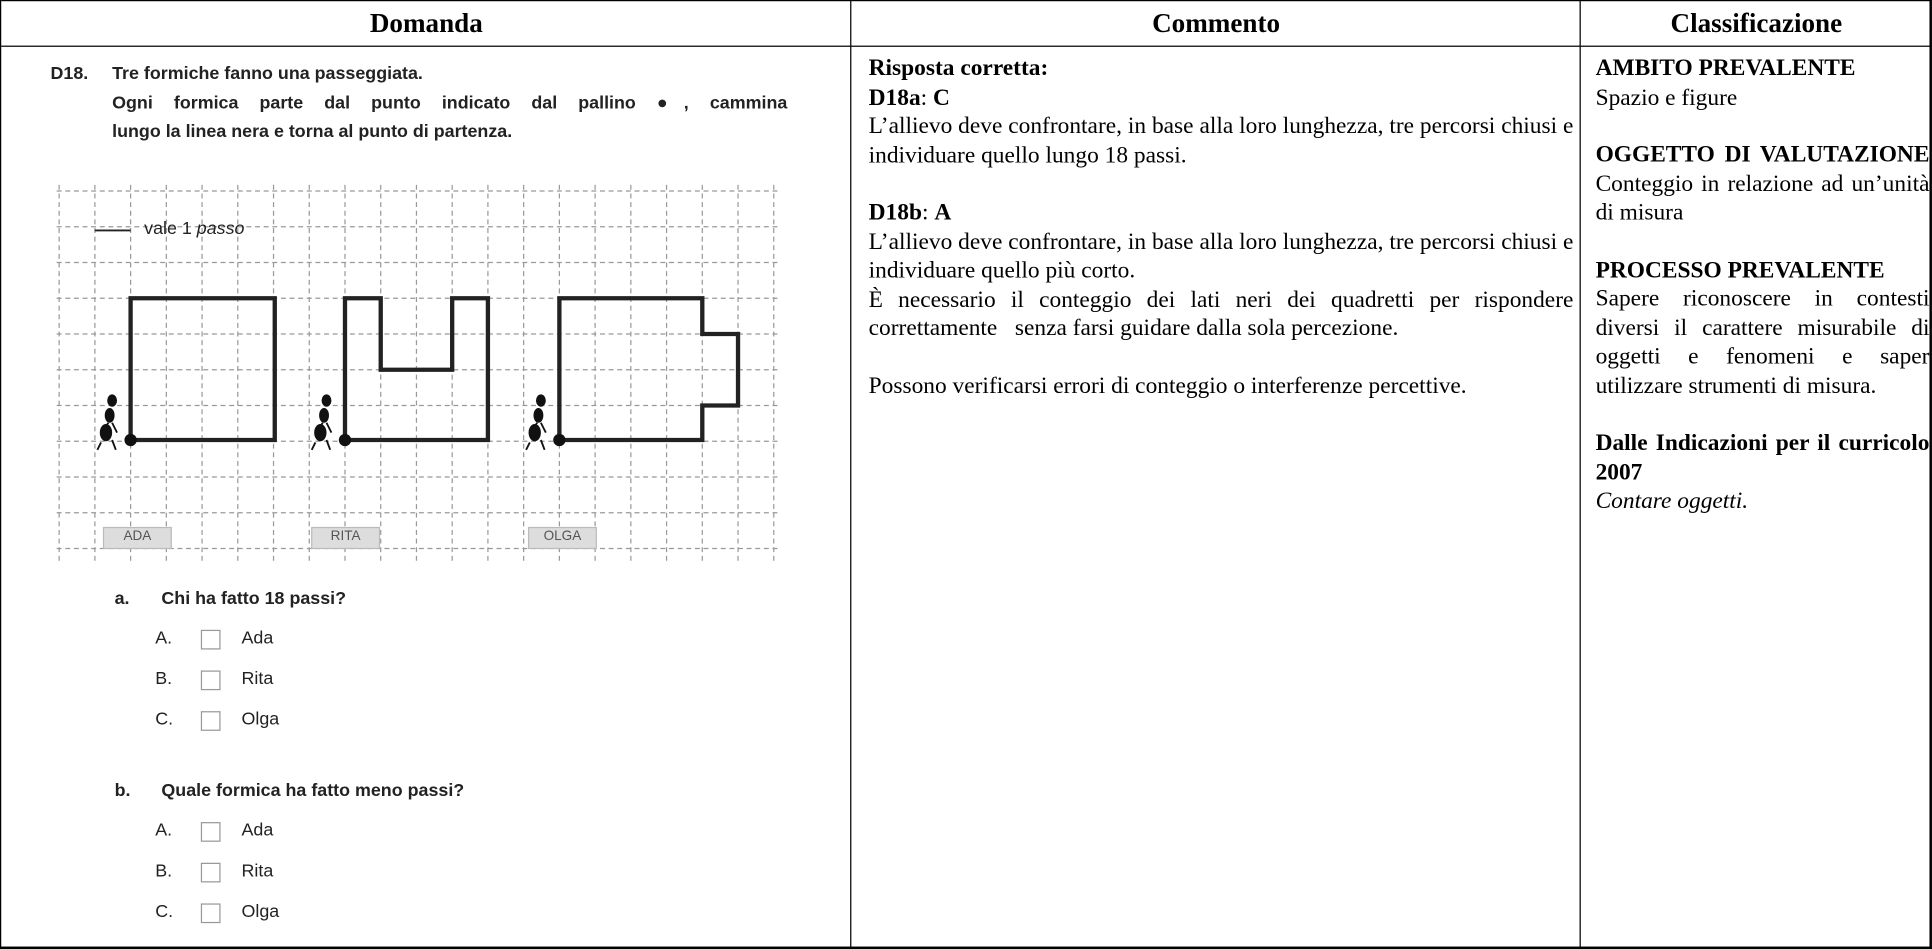 This screenshot has height=949, width=1932. What do you see at coordinates (194, 229) in the screenshot?
I see `legend: vale 1 passo` at bounding box center [194, 229].